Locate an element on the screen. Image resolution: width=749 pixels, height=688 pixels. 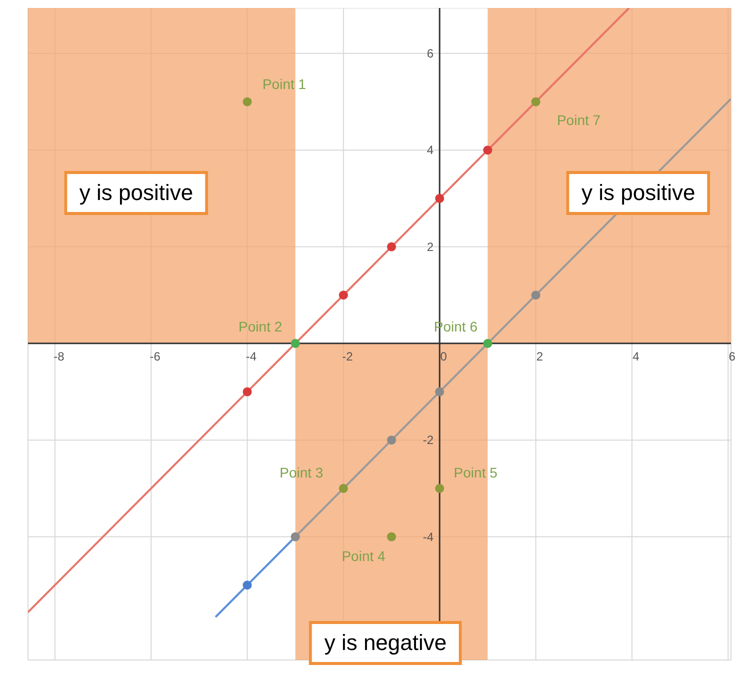
y-tick-label: -2 is located at coordinates (428, 440).